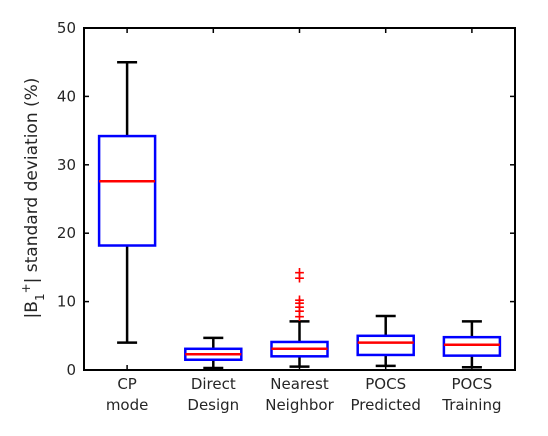 The width and height of the screenshot is (548, 436). Describe the element at coordinates (213, 405) in the screenshot. I see `x-tick-label-line2: Design` at that location.